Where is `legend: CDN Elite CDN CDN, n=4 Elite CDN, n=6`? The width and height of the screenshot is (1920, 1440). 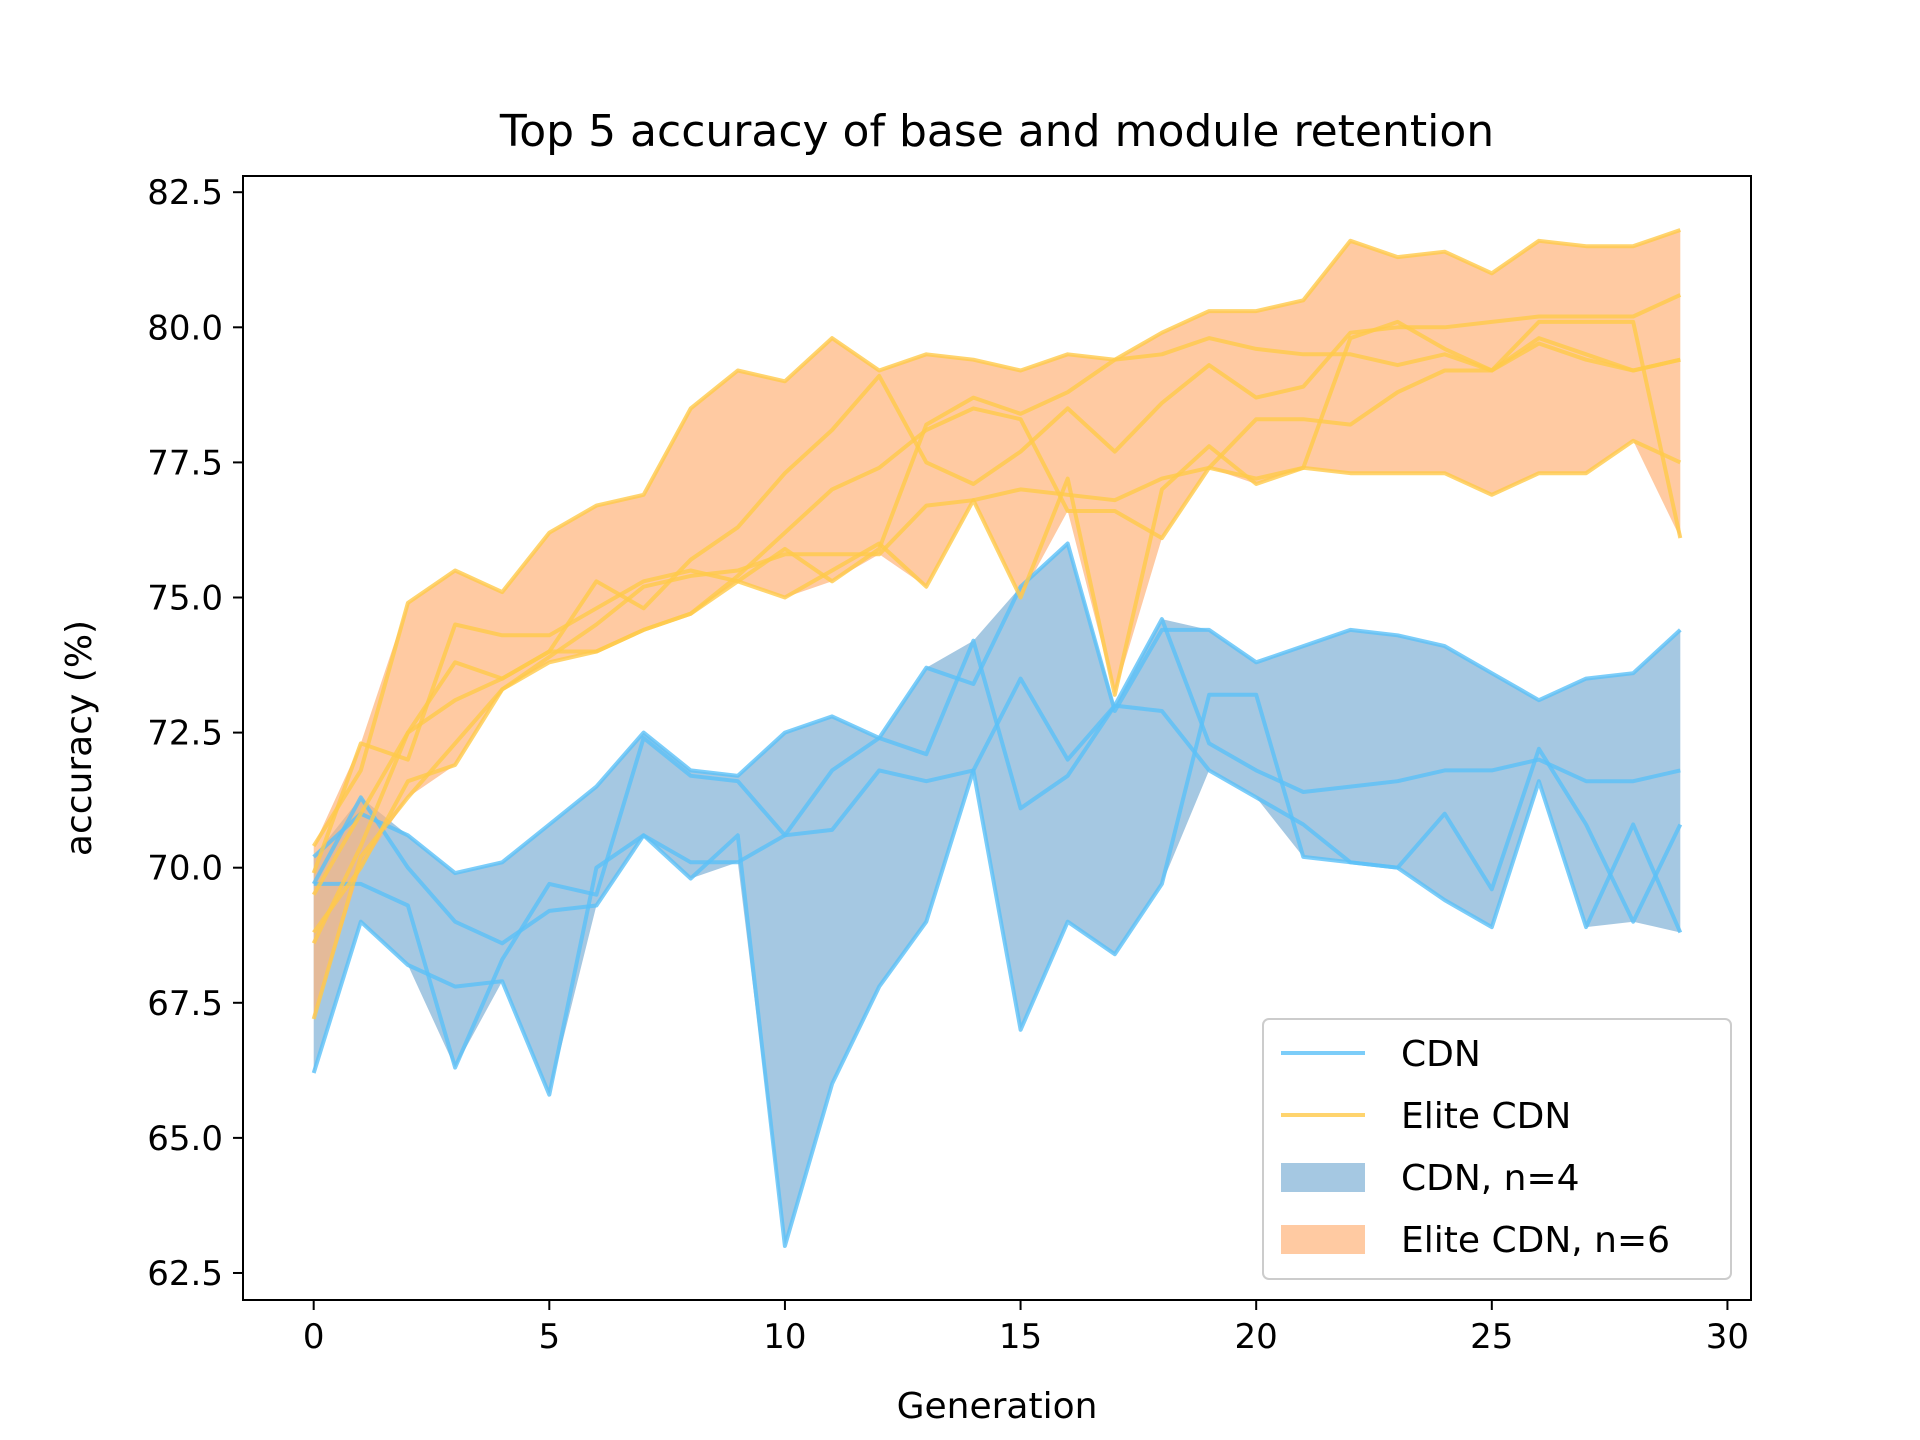
legend: CDN Elite CDN CDN, n=4 Elite CDN, n=6 is located at coordinates (1497, 1149).